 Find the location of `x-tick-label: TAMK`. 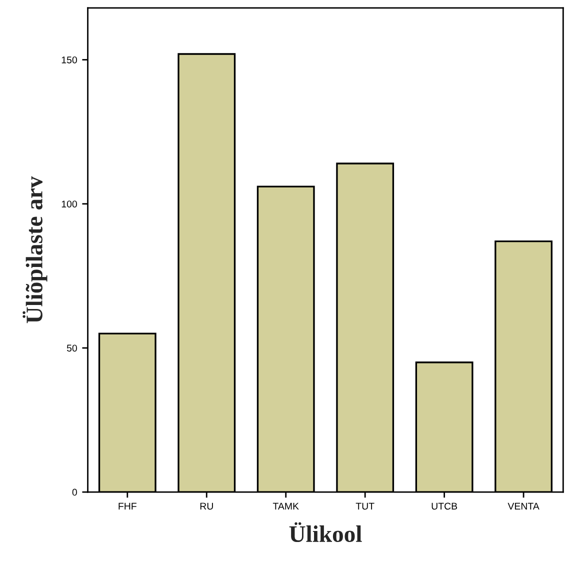

x-tick-label: TAMK is located at coordinates (285, 506).